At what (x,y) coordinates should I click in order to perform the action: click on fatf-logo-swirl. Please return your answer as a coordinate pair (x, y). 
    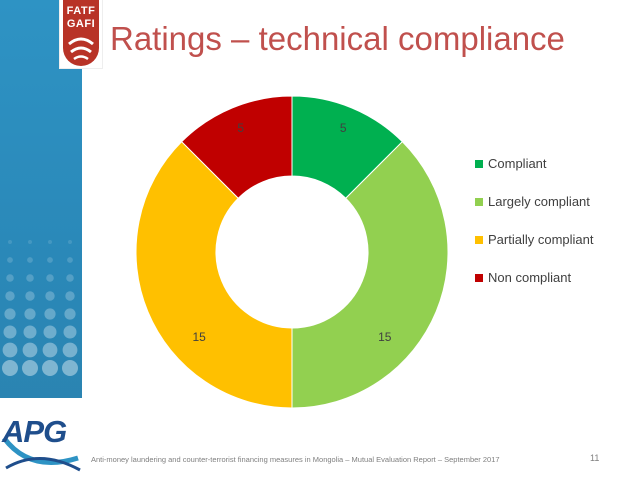
    Looking at the image, I should click on (81, 49).